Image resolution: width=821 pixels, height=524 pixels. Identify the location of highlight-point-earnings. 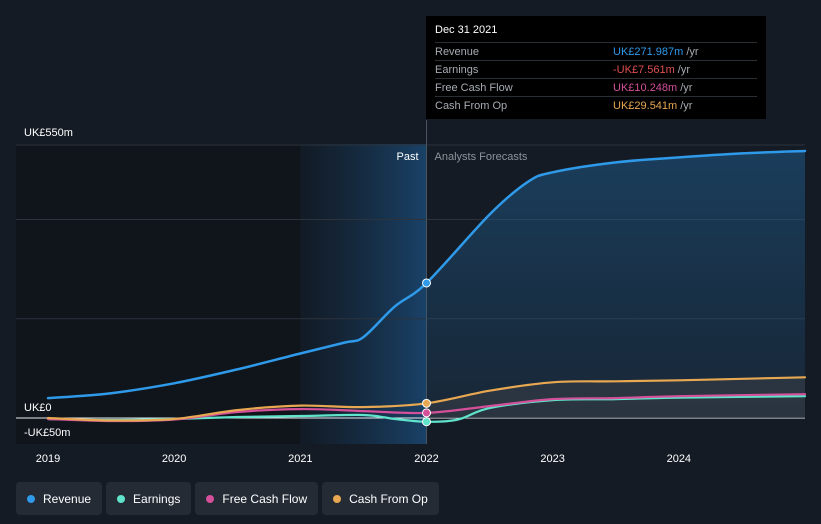
(426, 422).